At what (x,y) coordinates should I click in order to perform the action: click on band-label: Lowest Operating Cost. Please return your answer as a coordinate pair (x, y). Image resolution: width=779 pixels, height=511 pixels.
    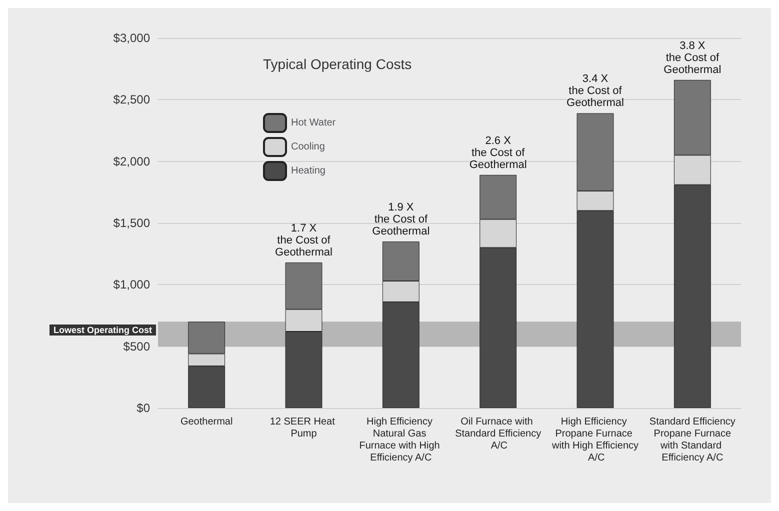
    Looking at the image, I should click on (102, 330).